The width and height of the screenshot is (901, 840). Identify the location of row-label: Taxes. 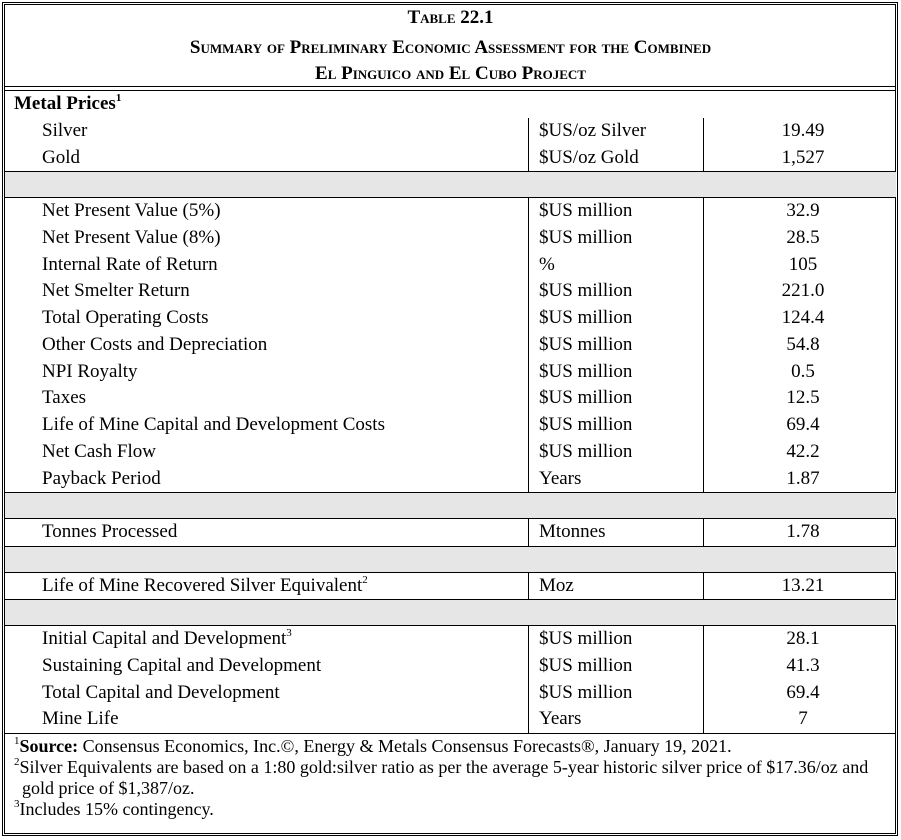
(64, 398).